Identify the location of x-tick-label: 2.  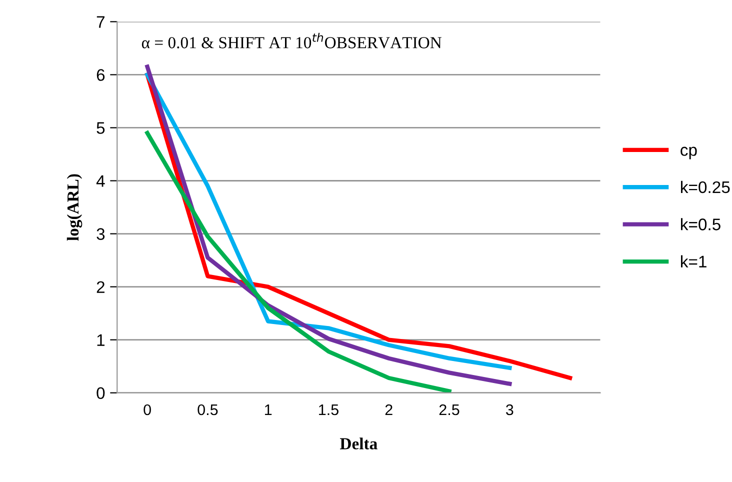
(388, 410).